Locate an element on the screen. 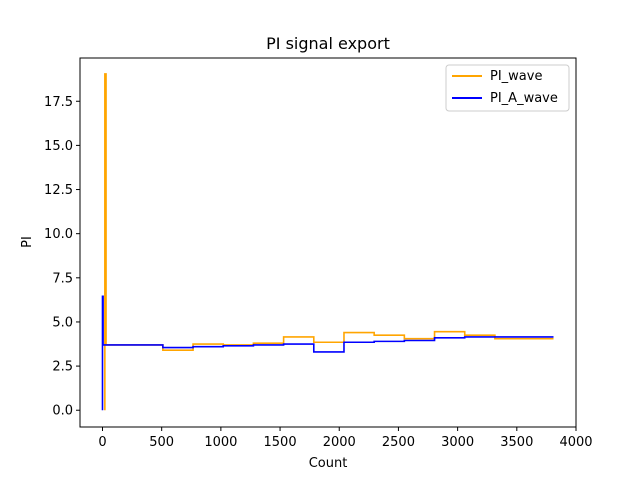 This screenshot has height=480, width=640. x-tick-label: 2500 is located at coordinates (398, 442).